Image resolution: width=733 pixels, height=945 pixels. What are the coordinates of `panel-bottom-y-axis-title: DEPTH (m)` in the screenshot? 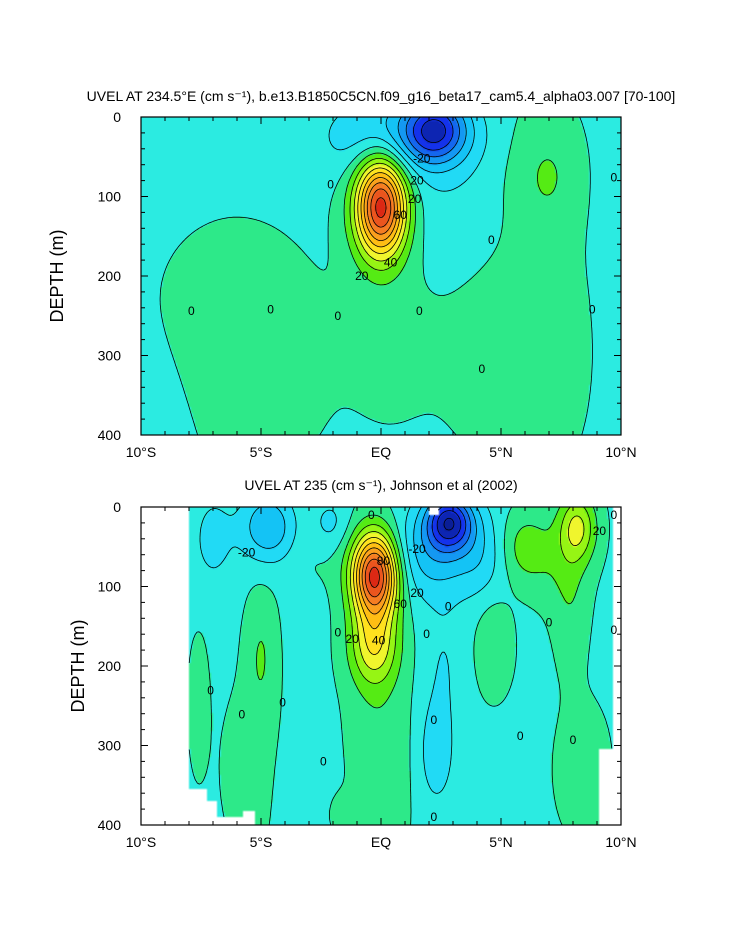 It's located at (78, 666).